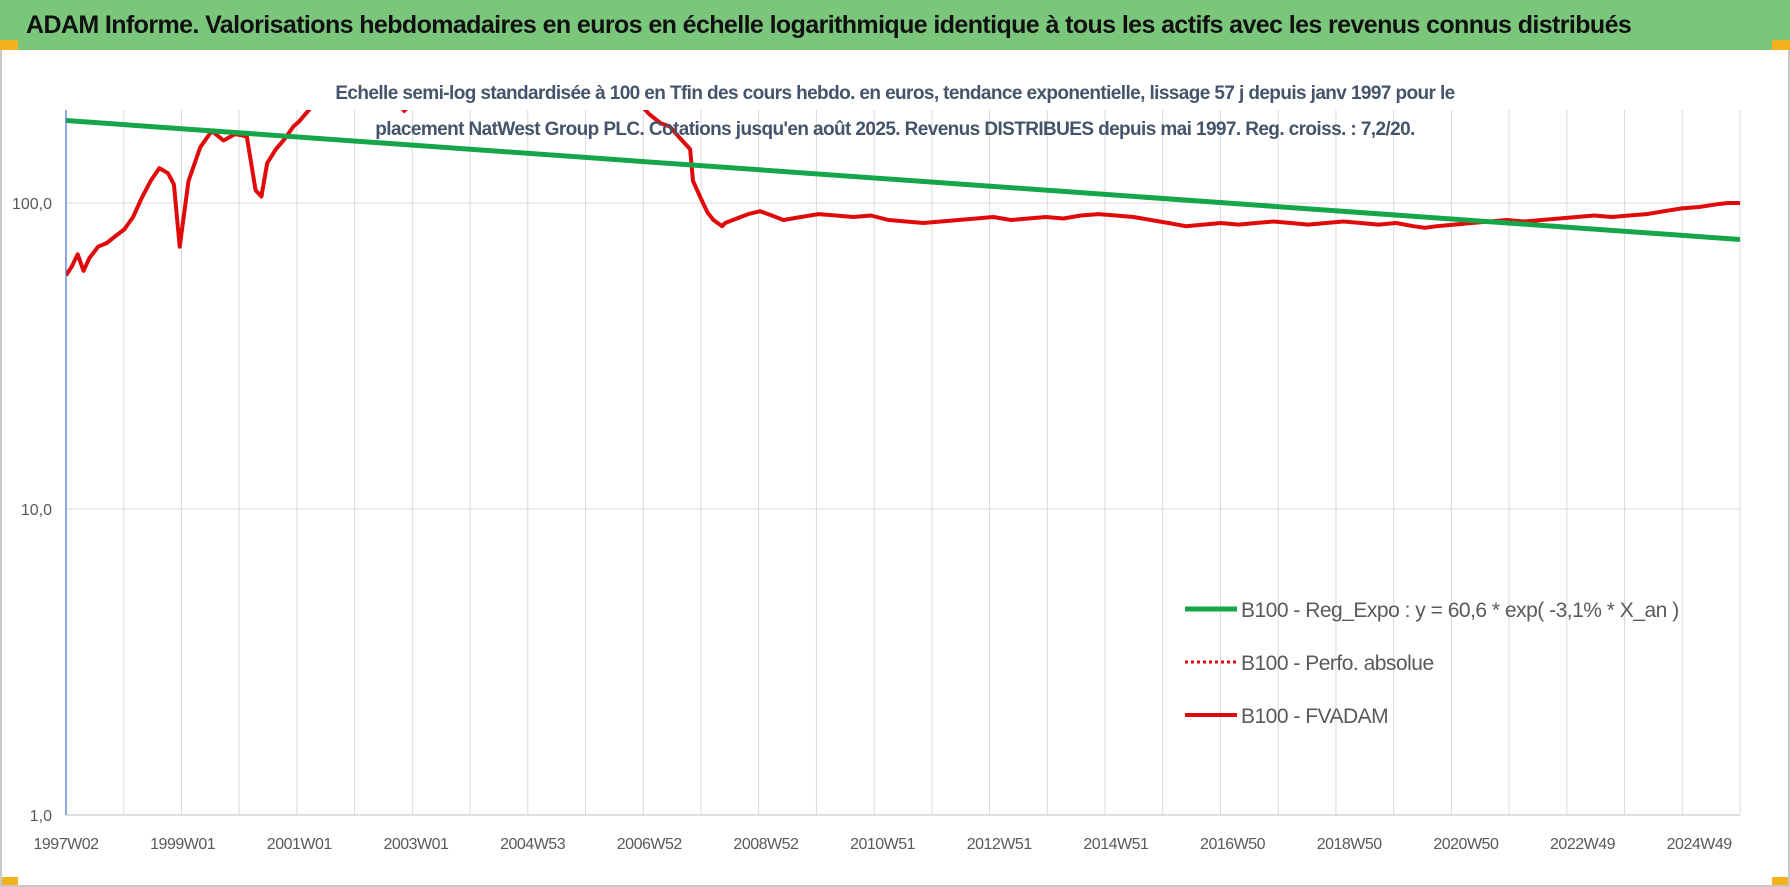 This screenshot has width=1790, height=887. Describe the element at coordinates (1583, 844) in the screenshot. I see `x-tick-label: 2022W49` at that location.